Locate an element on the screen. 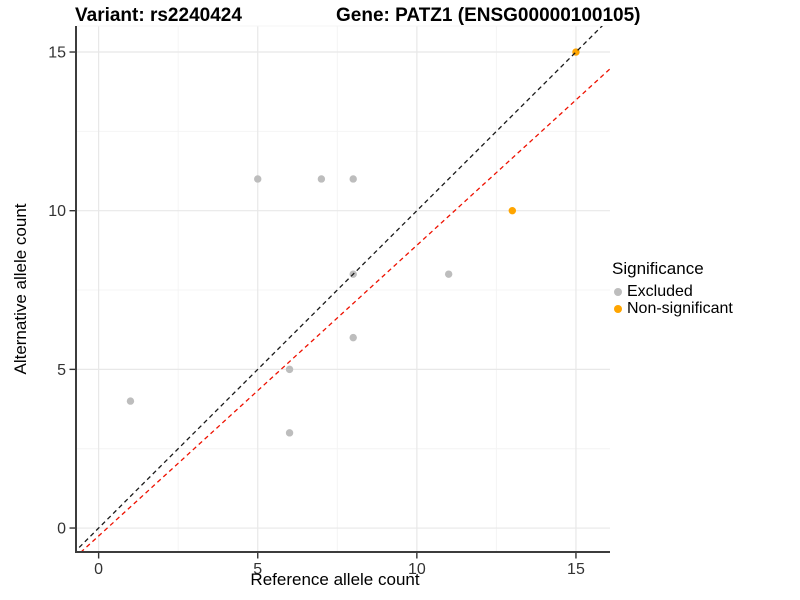  legend-item-excluded: Excluded is located at coordinates (672, 291).